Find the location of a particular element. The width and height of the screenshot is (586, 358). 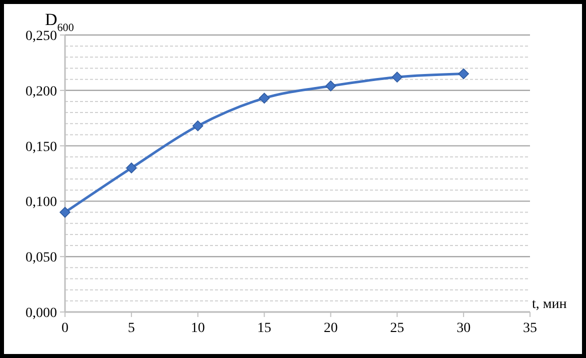

y-tick-label: 0,200 is located at coordinates (41, 92).